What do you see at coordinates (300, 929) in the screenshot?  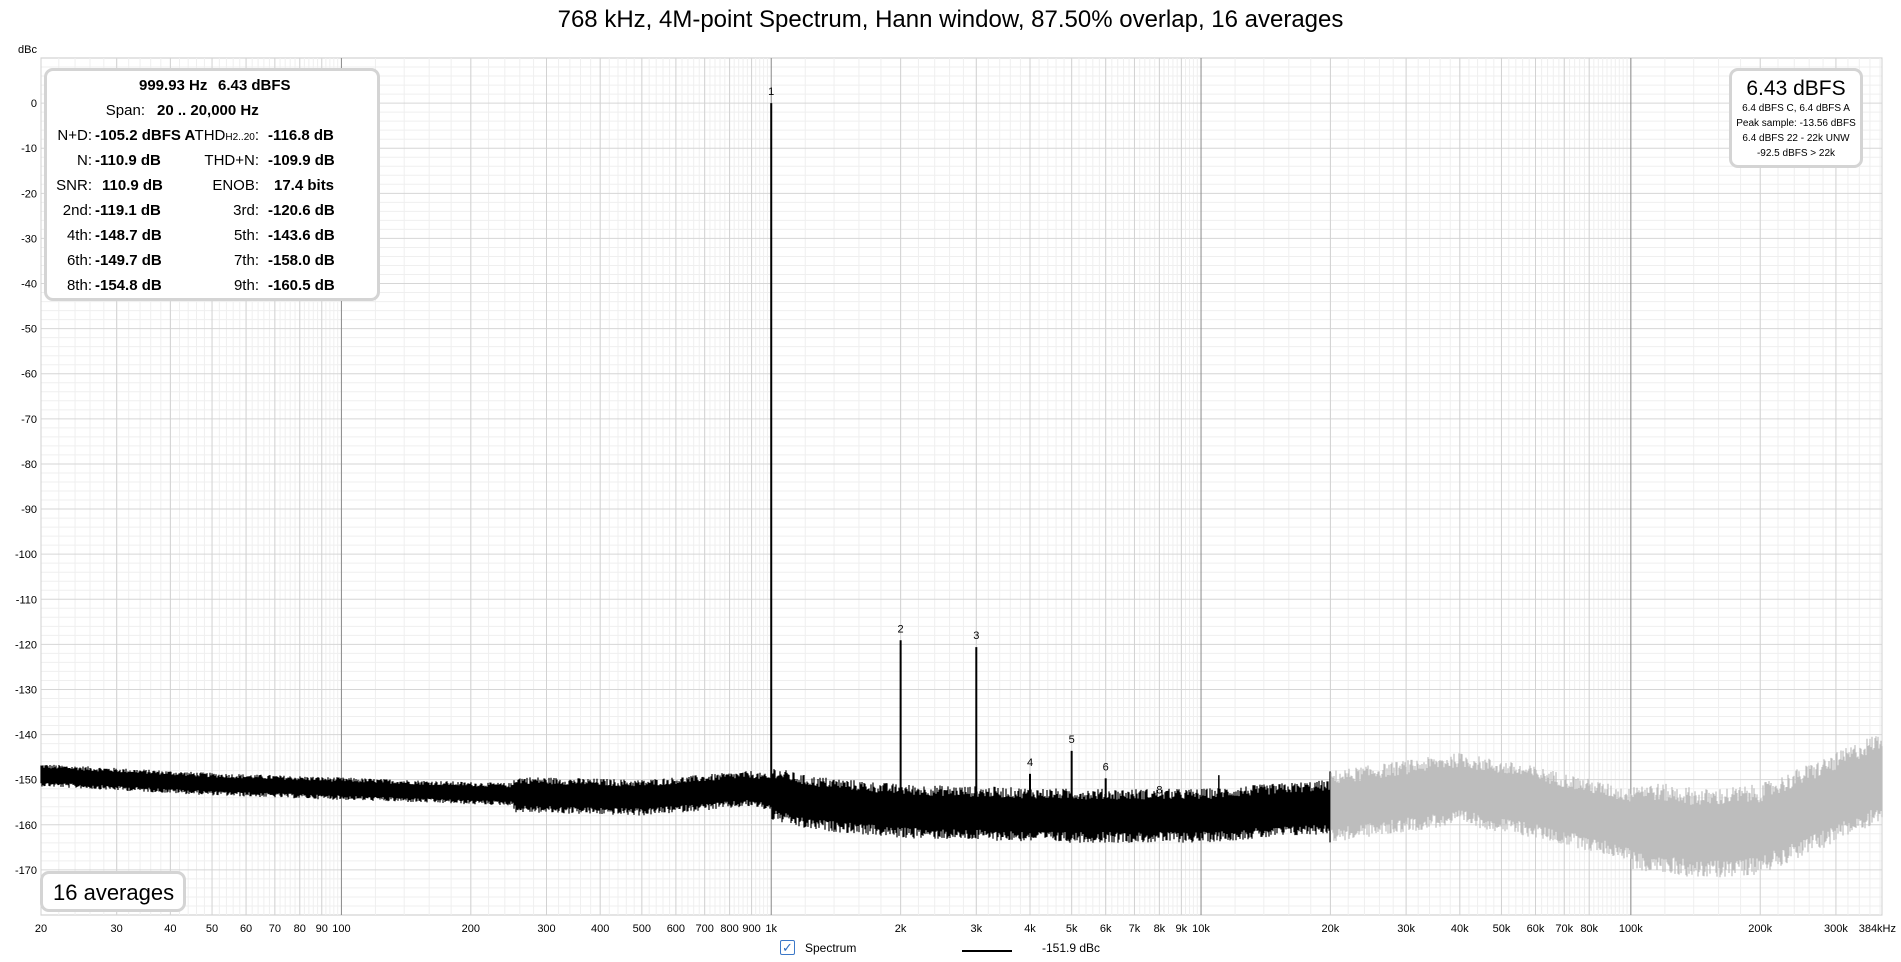 I see `x-tick-label: 80` at bounding box center [300, 929].